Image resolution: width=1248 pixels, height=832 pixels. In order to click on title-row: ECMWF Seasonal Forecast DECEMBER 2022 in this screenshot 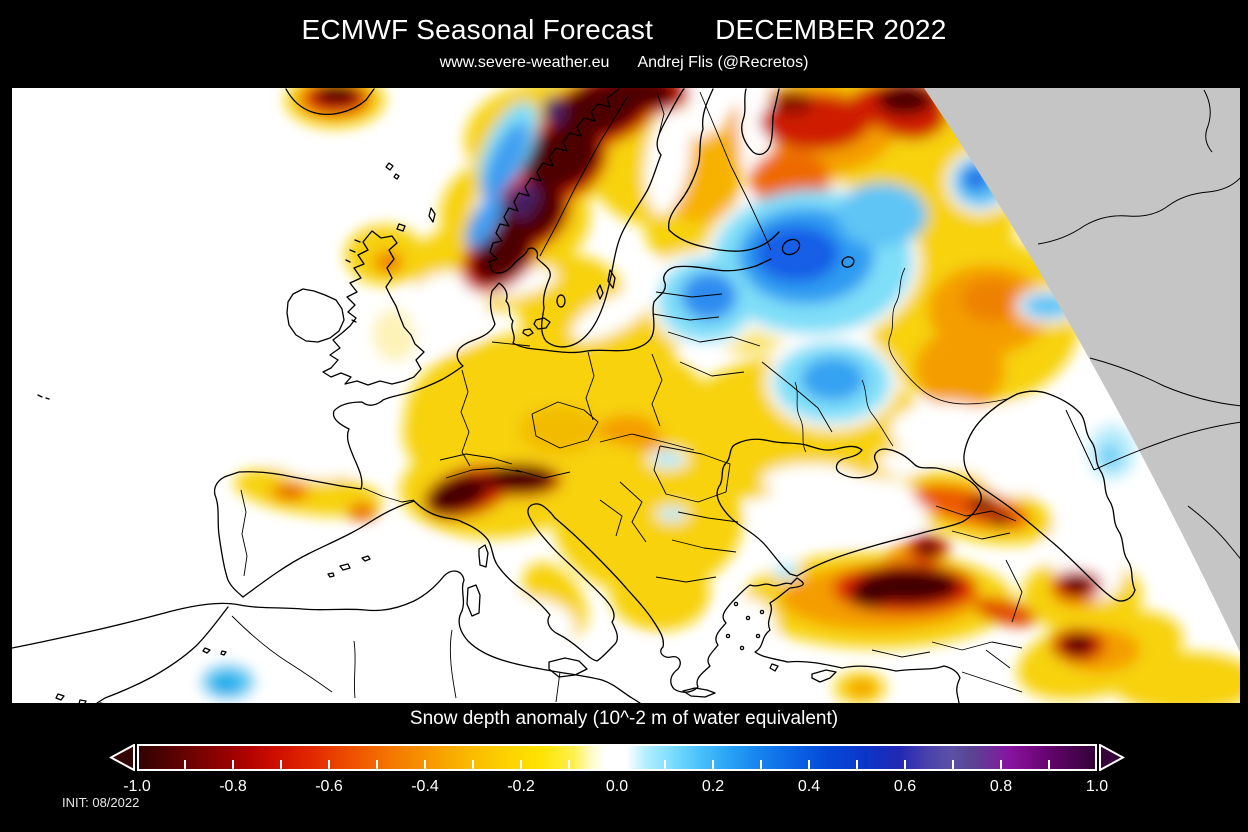, I will do `click(624, 30)`.